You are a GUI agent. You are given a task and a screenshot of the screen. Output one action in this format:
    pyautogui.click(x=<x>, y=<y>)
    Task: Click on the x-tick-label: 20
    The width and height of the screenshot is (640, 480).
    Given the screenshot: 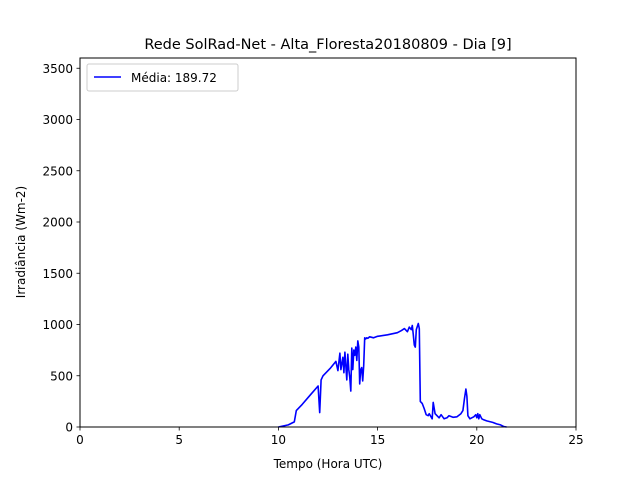 What is the action you would take?
    pyautogui.click(x=476, y=440)
    